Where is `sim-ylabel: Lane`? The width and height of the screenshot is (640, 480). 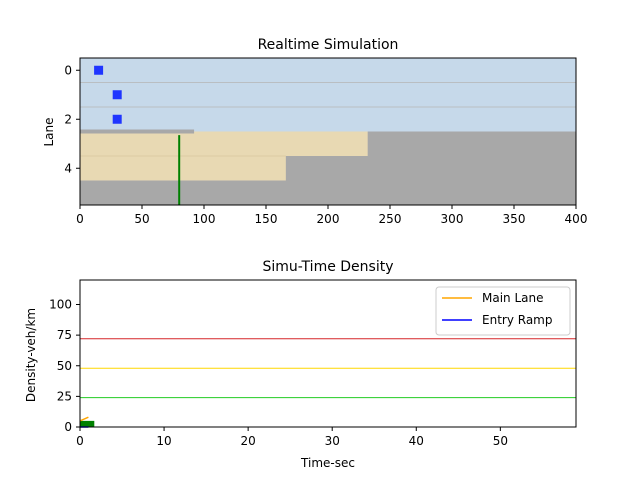 sim-ylabel: Lane is located at coordinates (49, 131).